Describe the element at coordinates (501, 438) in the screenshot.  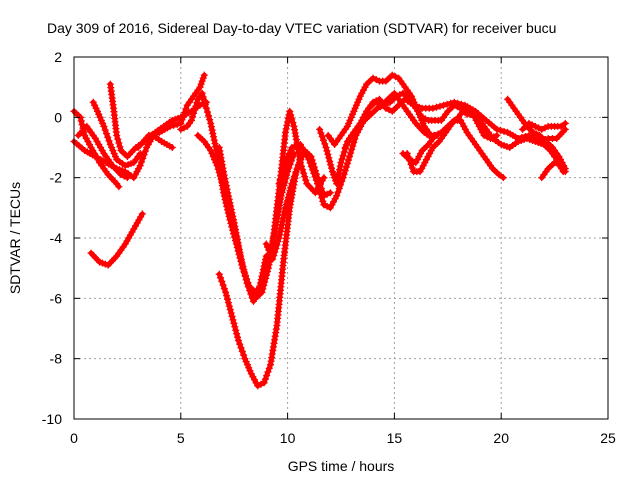
I see `x-tick-label: 20` at that location.